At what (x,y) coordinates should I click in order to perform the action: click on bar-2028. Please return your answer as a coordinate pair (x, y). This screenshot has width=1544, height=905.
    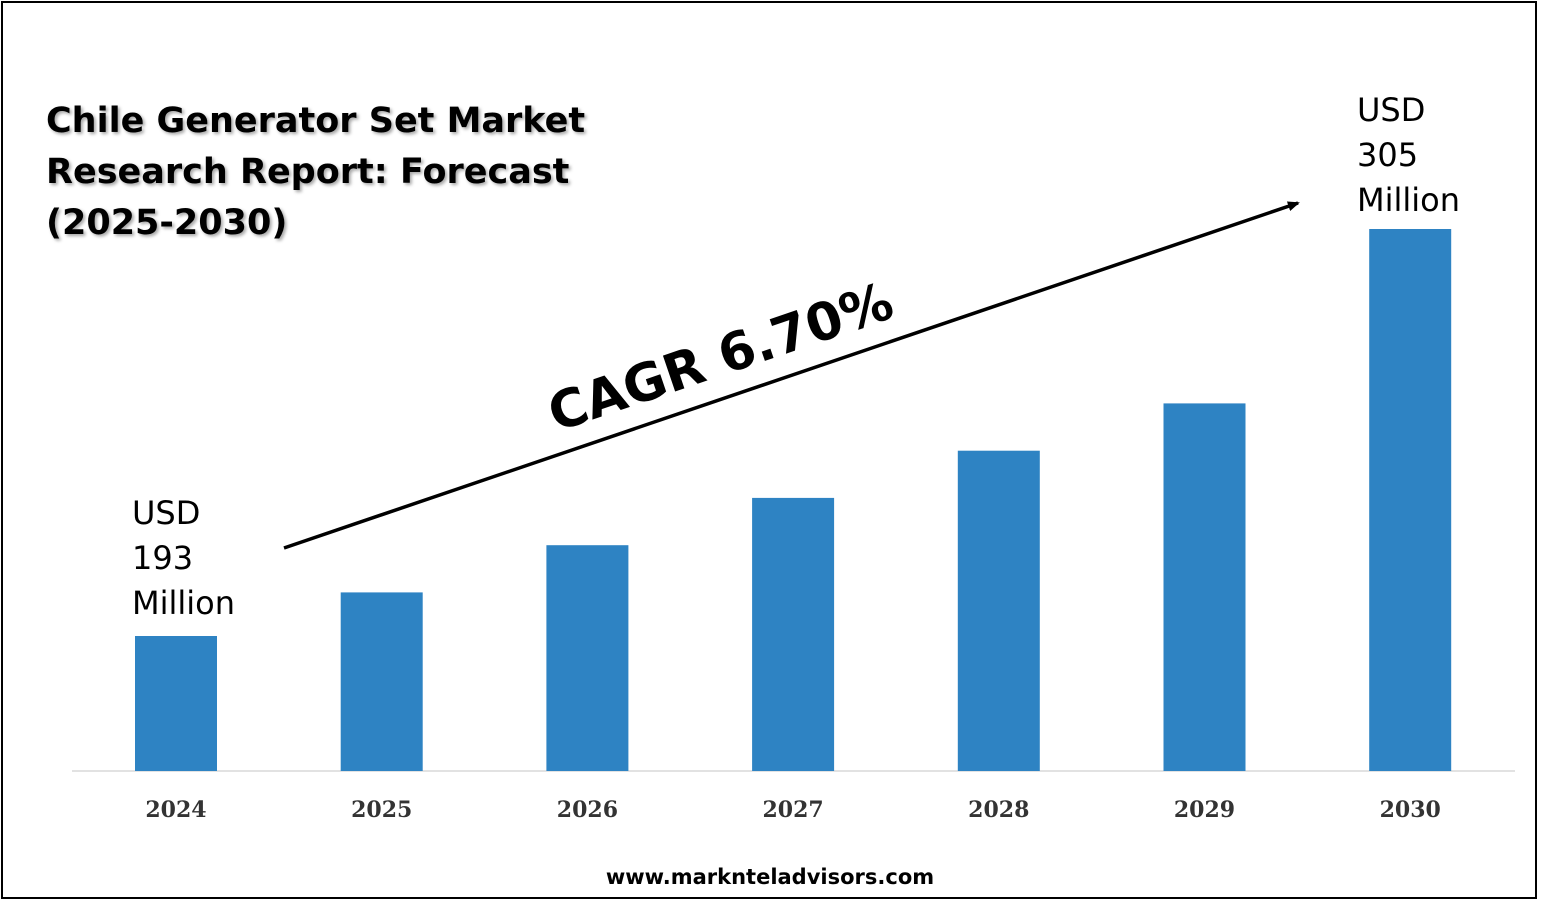
    Looking at the image, I should click on (998, 610).